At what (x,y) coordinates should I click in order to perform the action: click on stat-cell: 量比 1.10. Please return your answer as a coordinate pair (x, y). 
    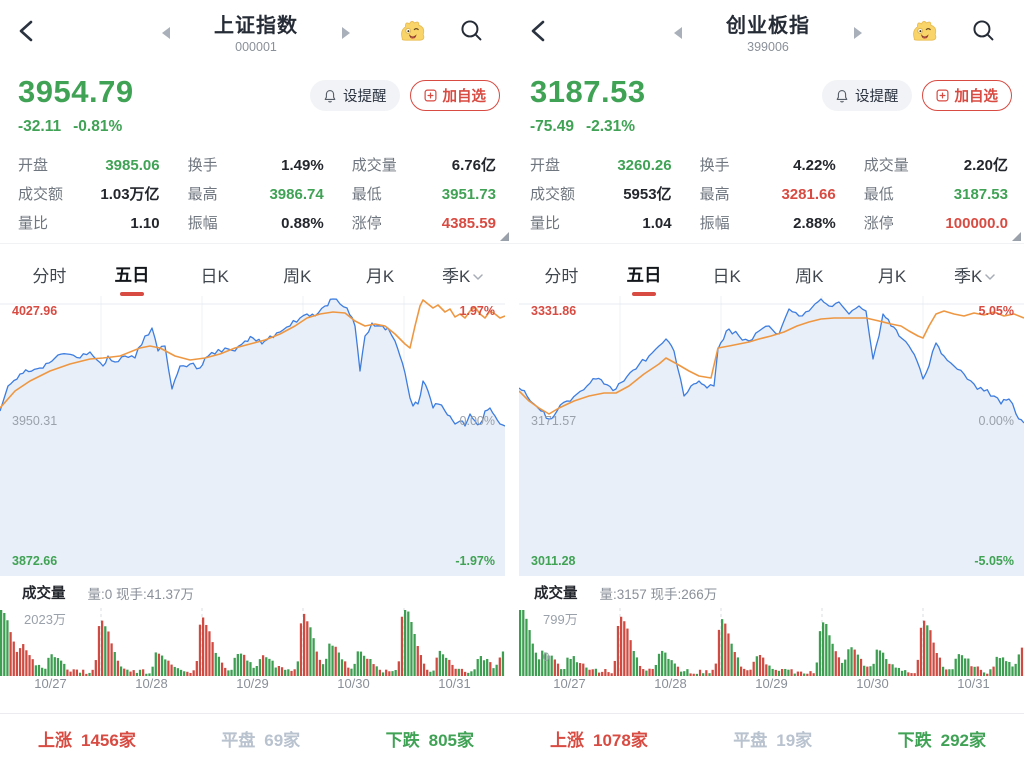
    Looking at the image, I should click on (89, 222).